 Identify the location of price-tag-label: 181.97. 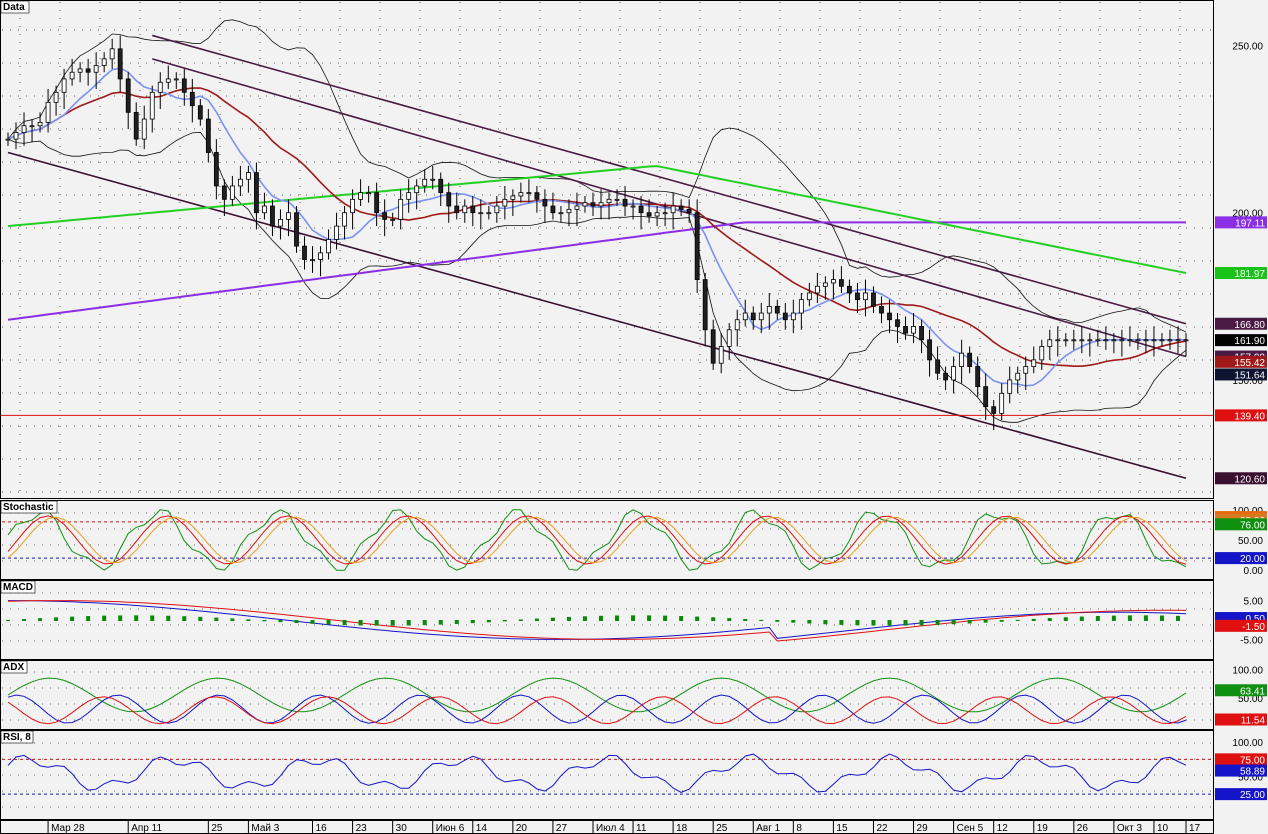
(1249, 274).